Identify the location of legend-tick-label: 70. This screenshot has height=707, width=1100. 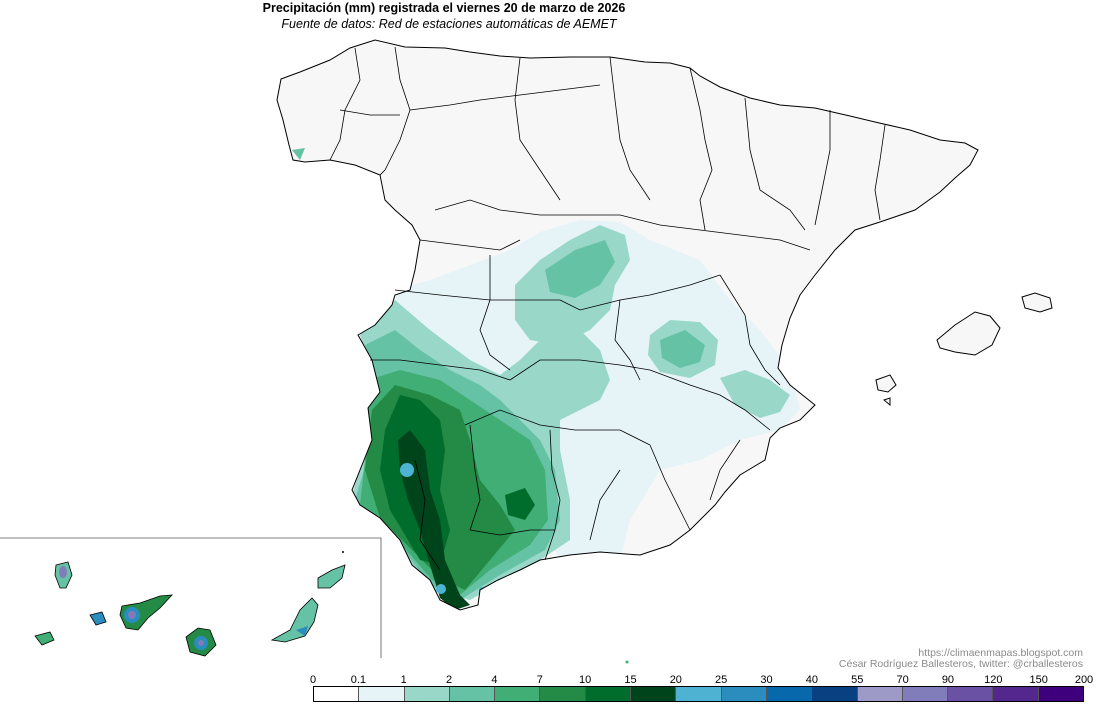
(902, 680).